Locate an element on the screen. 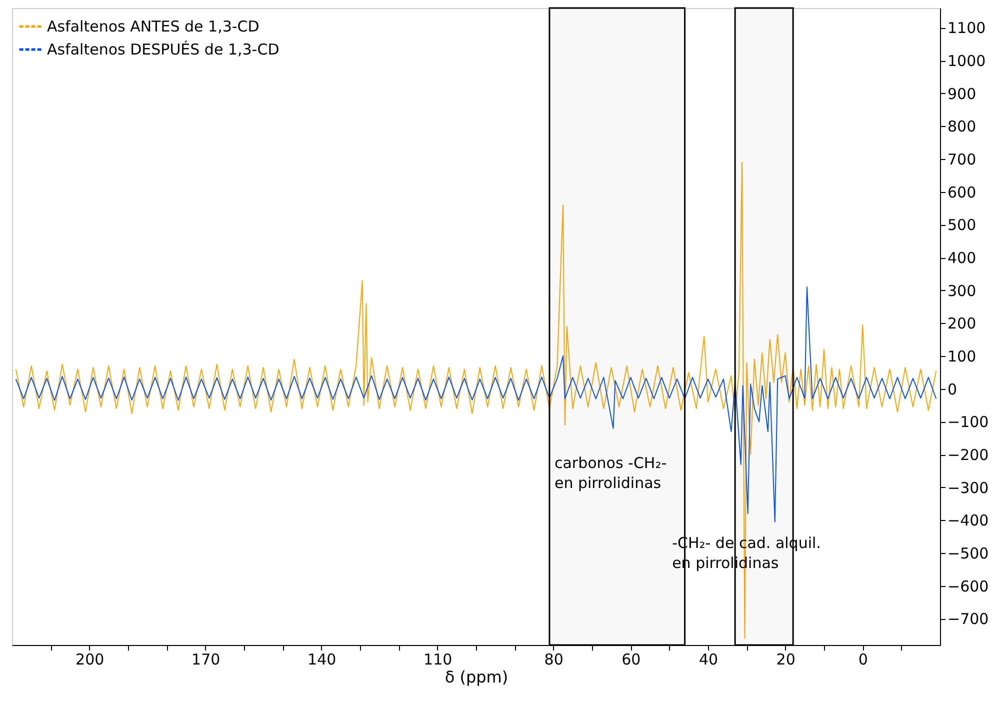  y-tick-label: 800 is located at coordinates (962, 127).